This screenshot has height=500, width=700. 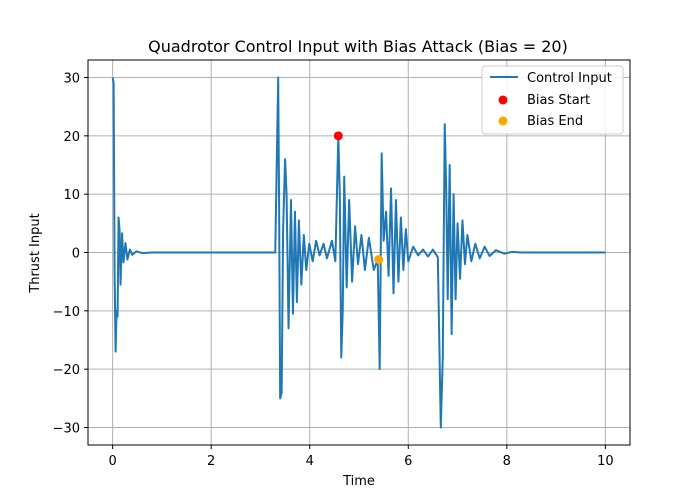 What do you see at coordinates (503, 121) in the screenshot?
I see `legend-swatch-bias-end` at bounding box center [503, 121].